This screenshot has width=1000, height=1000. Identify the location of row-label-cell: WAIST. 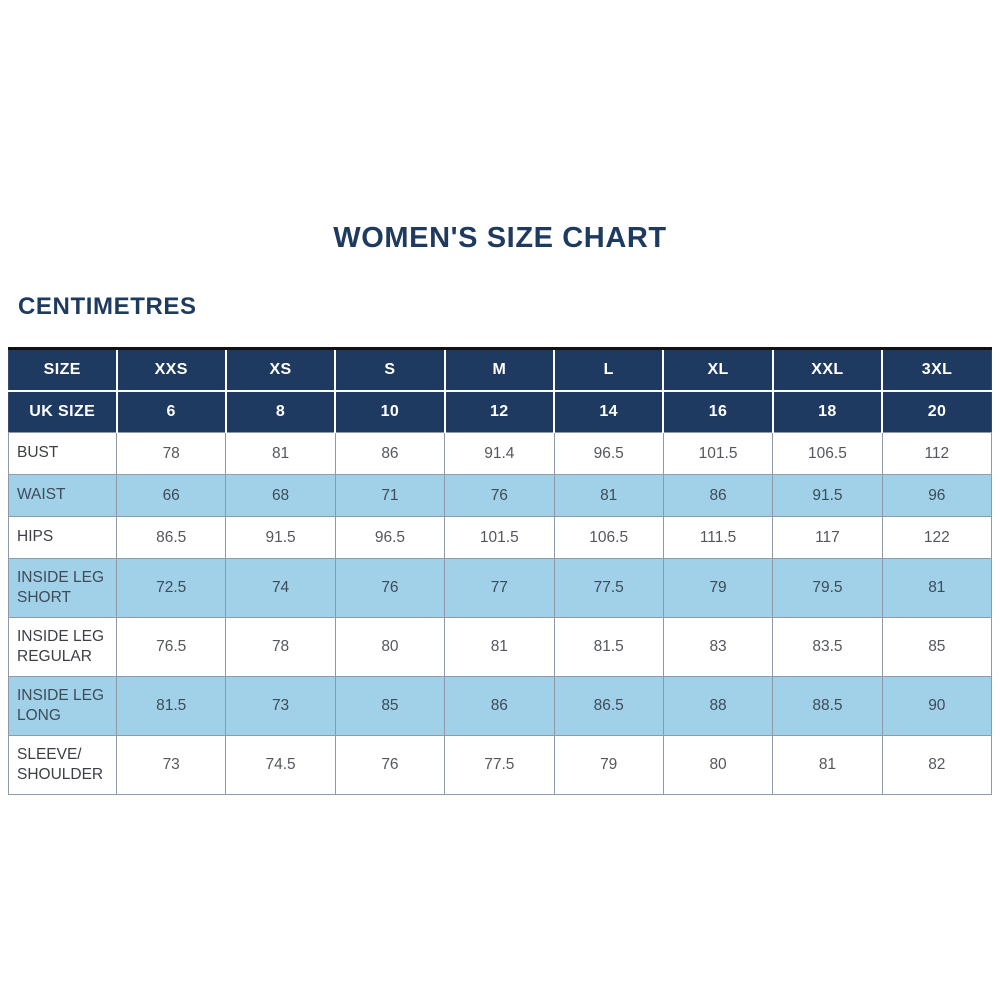
(62, 495).